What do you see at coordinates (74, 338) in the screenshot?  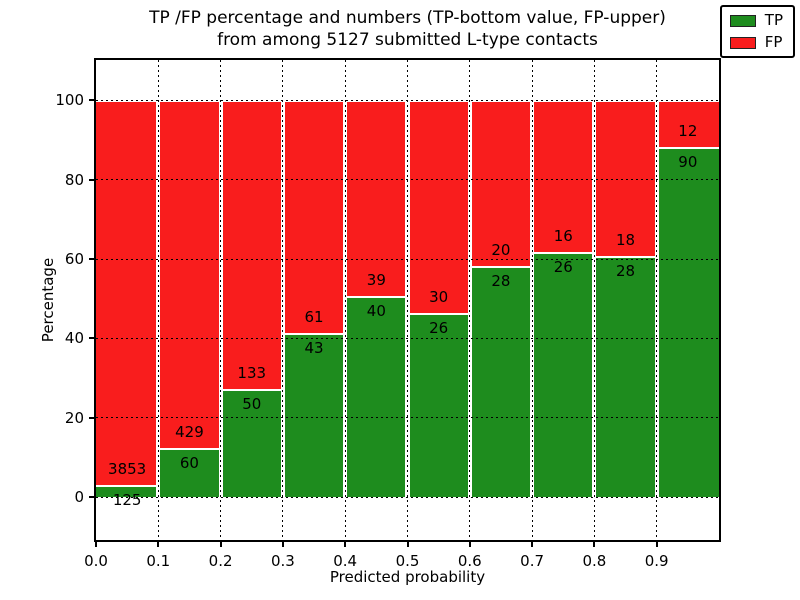 I see `y-tick-label: 40` at bounding box center [74, 338].